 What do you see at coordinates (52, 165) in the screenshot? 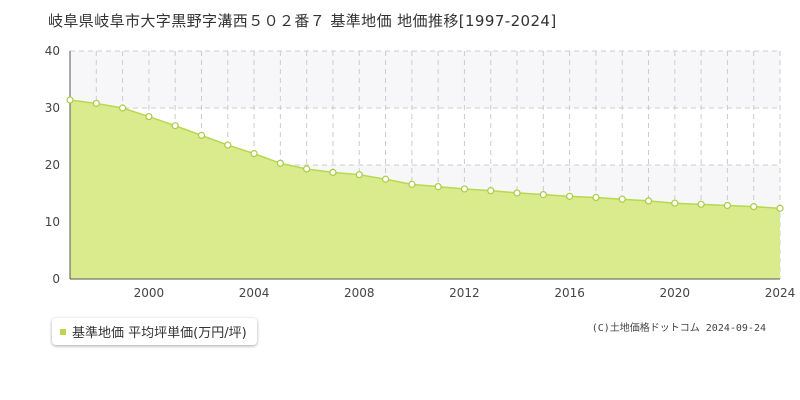
I see `y-tick-label: 20` at bounding box center [52, 165].